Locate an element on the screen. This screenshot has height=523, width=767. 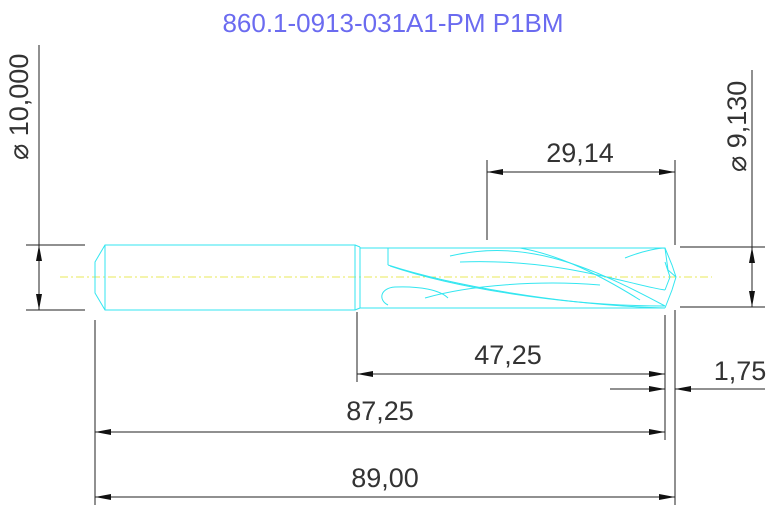
dimension-tip-length: 1,75 is located at coordinates (688, 374).